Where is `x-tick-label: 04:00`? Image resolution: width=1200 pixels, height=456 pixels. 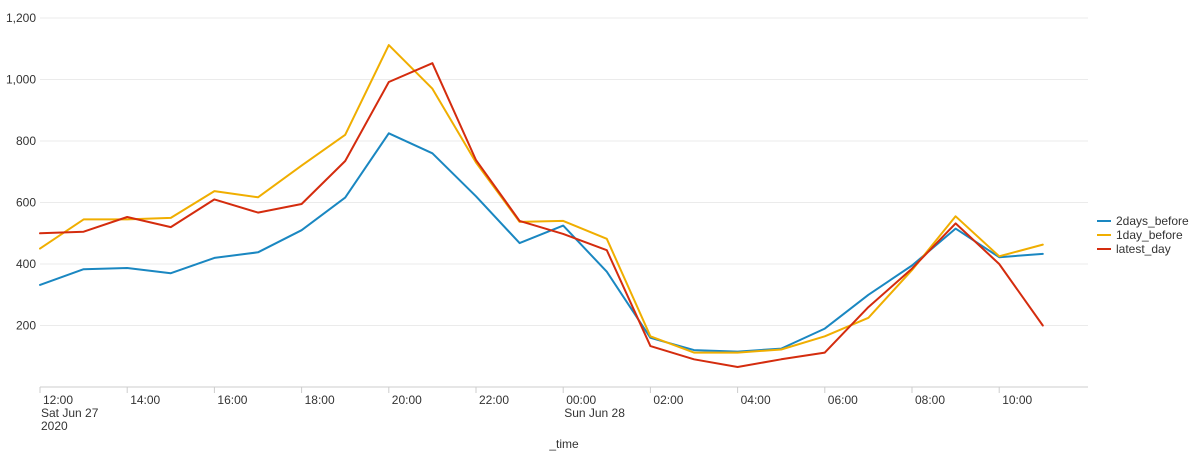
x-tick-label: 04:00 is located at coordinates (756, 400).